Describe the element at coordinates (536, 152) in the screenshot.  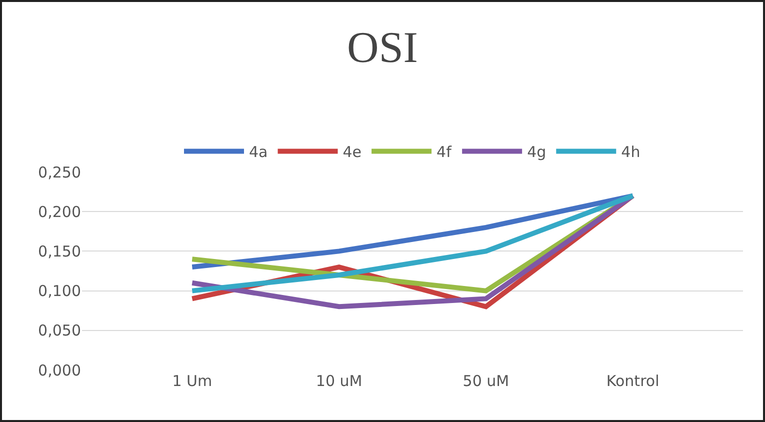
I see `legend-label: 4g` at that location.